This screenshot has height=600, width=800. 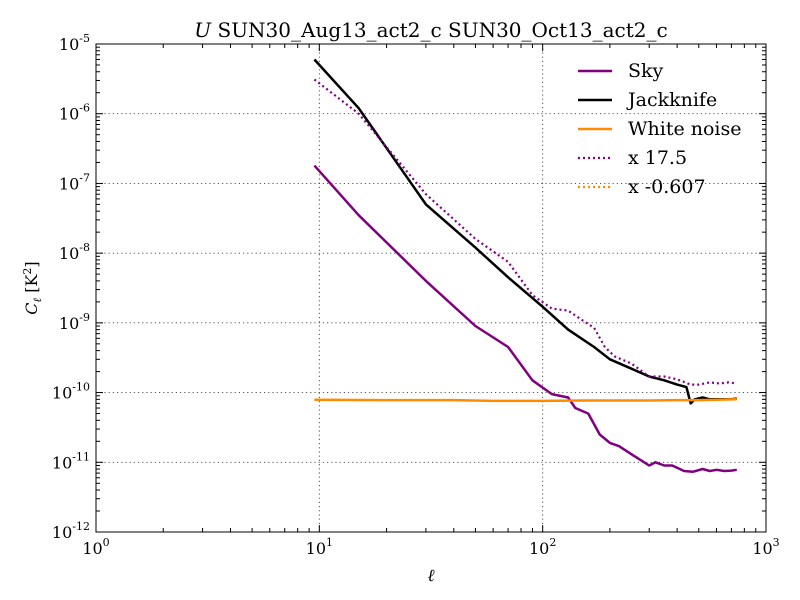 I want to click on x-tick-label: 10¹, so click(x=319, y=547).